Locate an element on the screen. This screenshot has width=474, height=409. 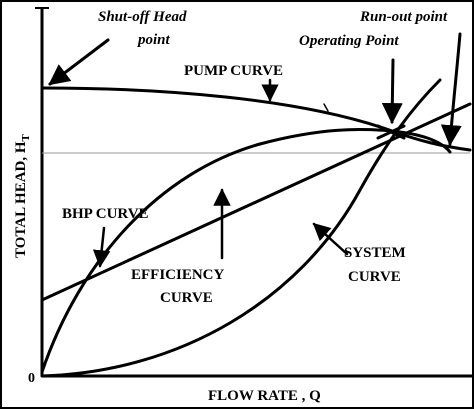
runout-point-arrow is located at coordinates (451, 89).